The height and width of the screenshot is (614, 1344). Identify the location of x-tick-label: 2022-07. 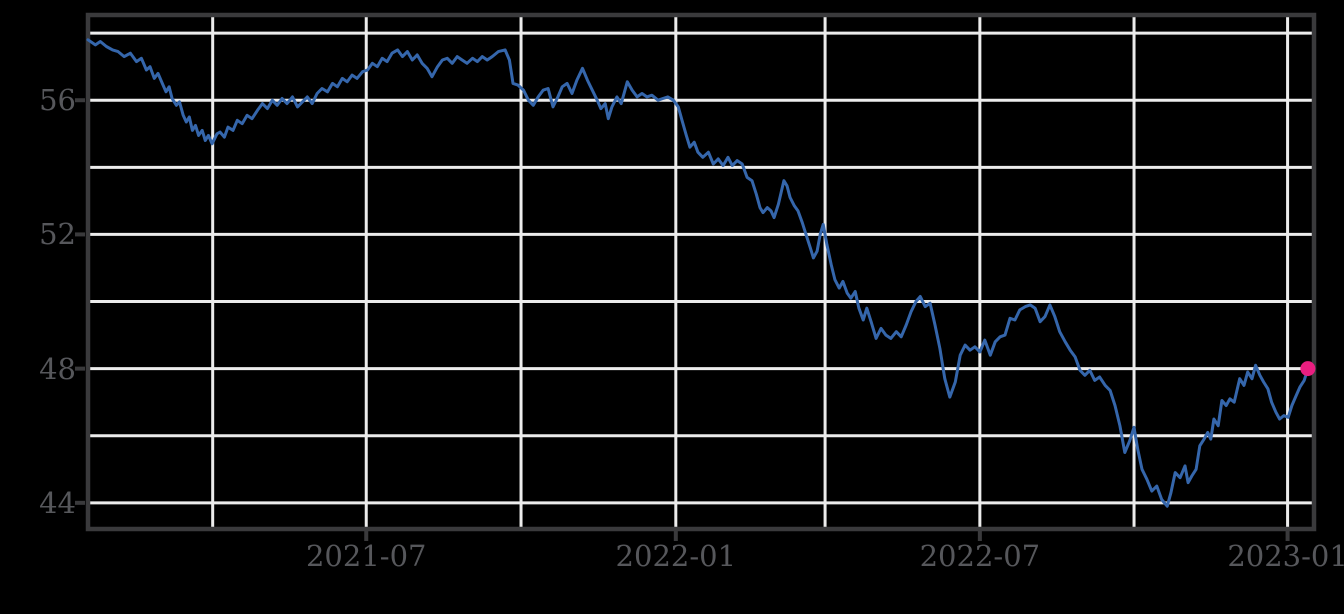
(980, 556).